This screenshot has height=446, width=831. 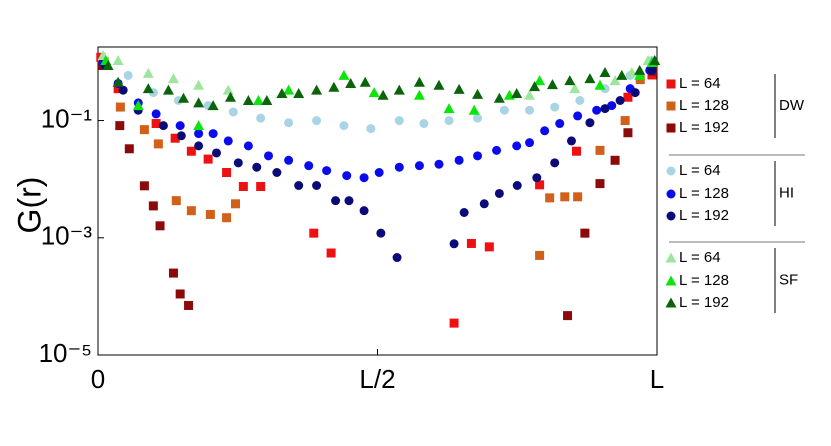 I want to click on legend-group-label: DW, so click(x=792, y=105).